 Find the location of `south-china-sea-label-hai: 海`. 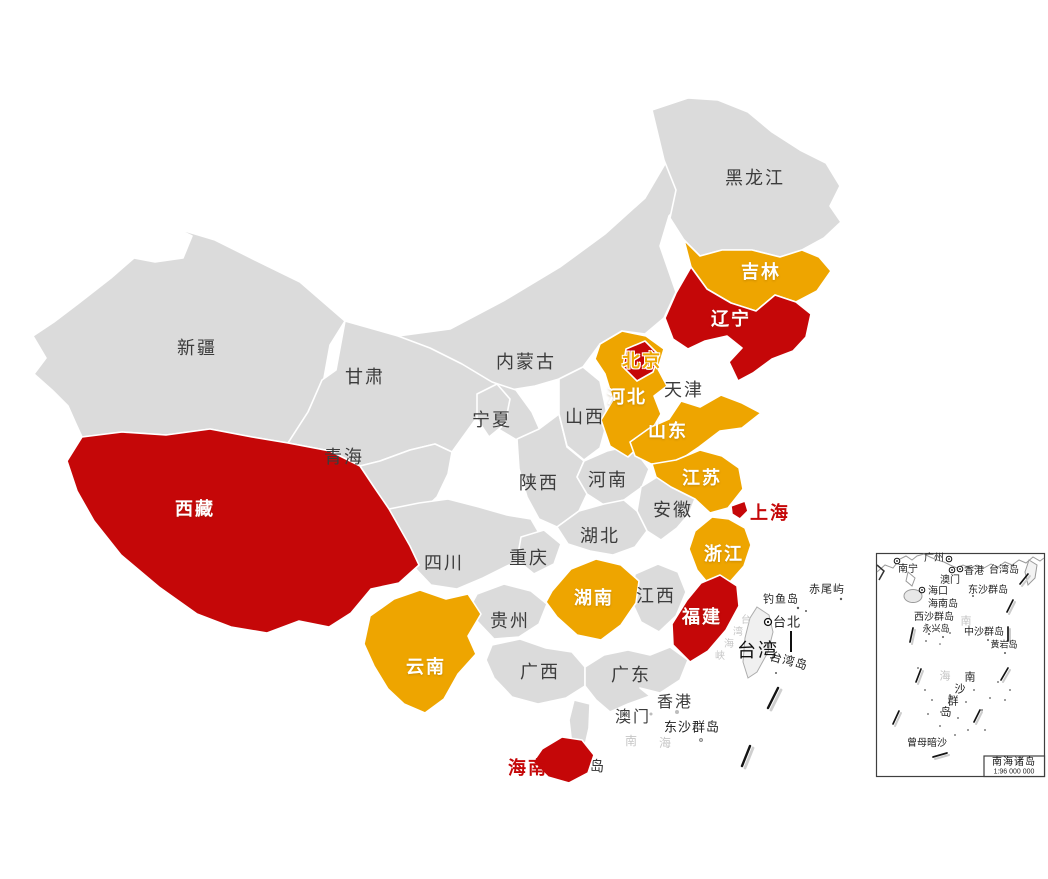

south-china-sea-label-hai: 海 is located at coordinates (665, 743).